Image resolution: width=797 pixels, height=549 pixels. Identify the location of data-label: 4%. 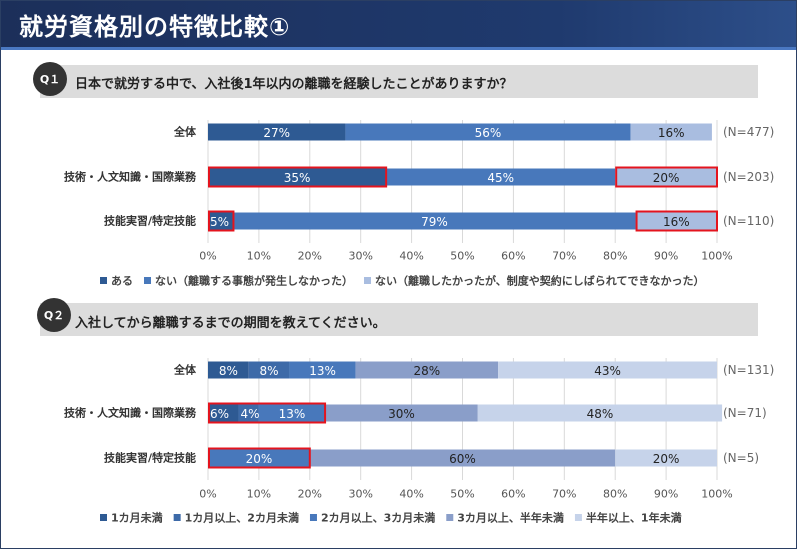
(250, 414).